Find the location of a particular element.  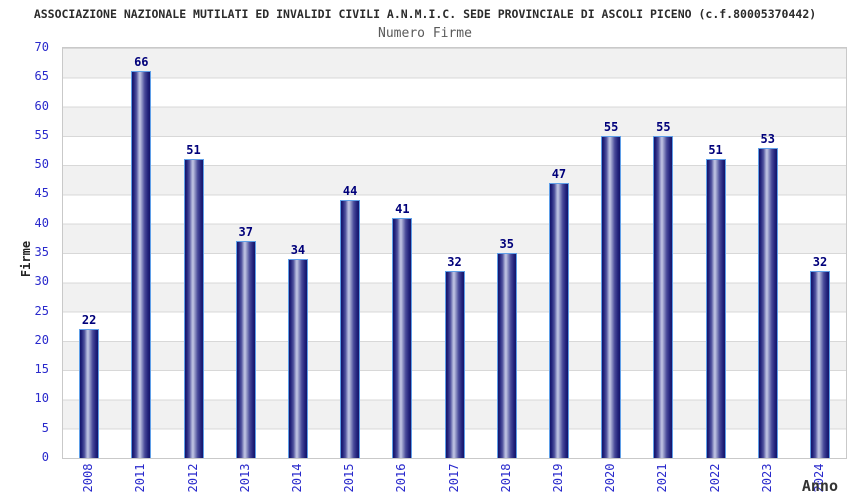

bar-slot: 53 is located at coordinates (768, 253).